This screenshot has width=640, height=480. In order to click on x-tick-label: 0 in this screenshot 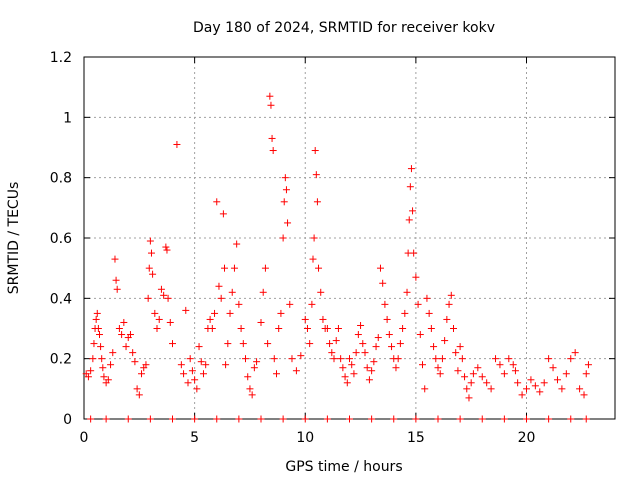, I will do `click(84, 438)`.